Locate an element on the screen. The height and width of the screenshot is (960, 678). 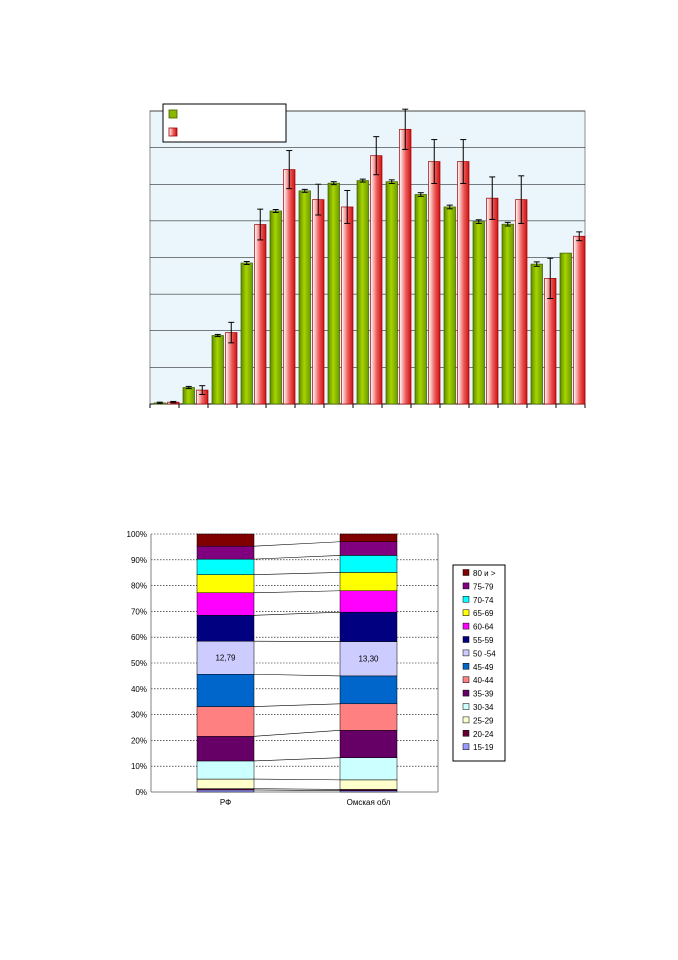
legend-label: 35-39 is located at coordinates (483, 694).